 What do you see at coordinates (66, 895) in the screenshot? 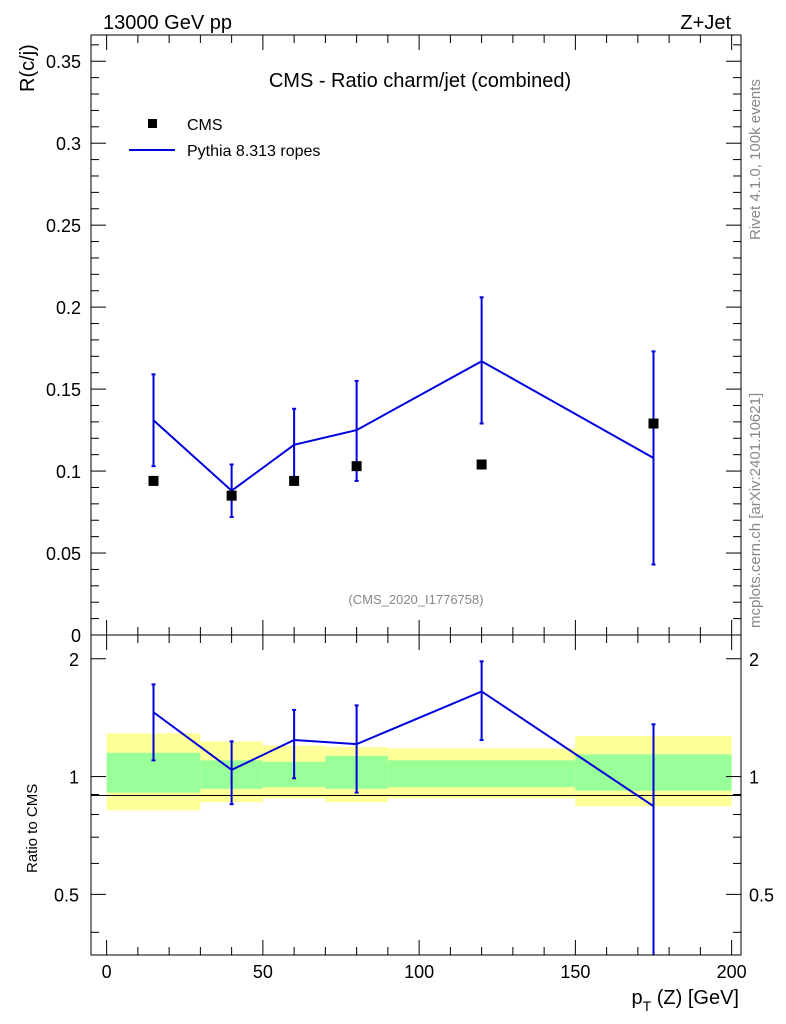
I see `ratio-y-tick-label-left: 0.5` at bounding box center [66, 895].